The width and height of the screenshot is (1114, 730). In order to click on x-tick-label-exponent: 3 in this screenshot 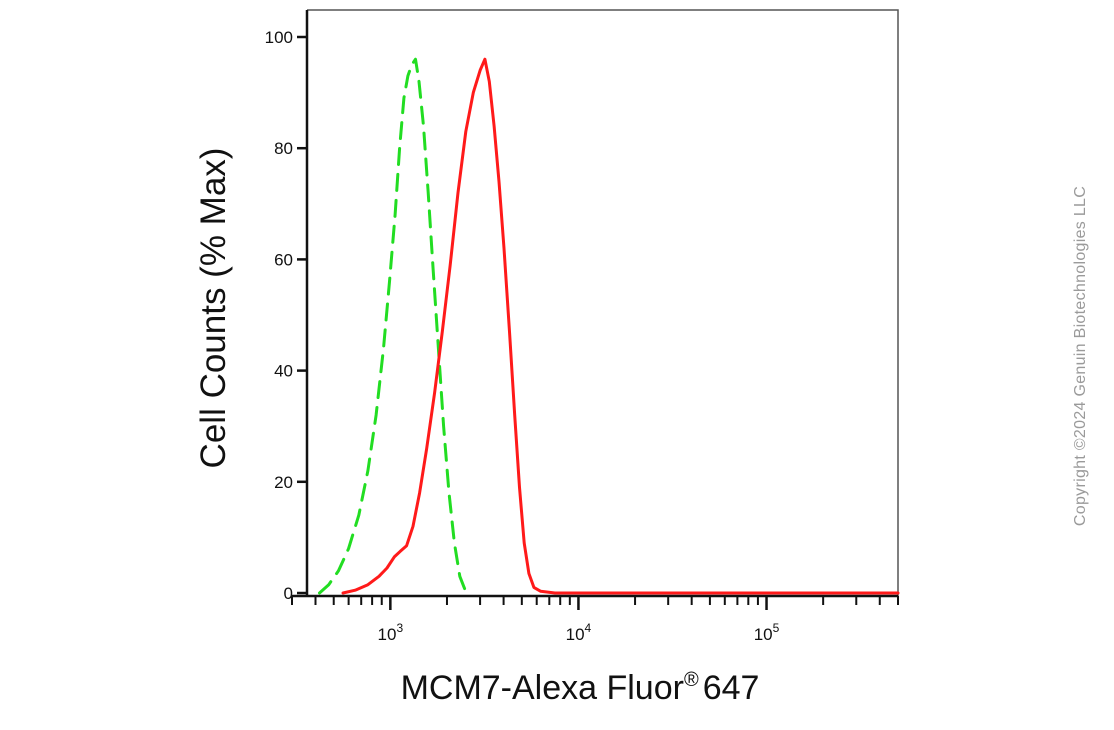, I will do `click(399, 628)`.